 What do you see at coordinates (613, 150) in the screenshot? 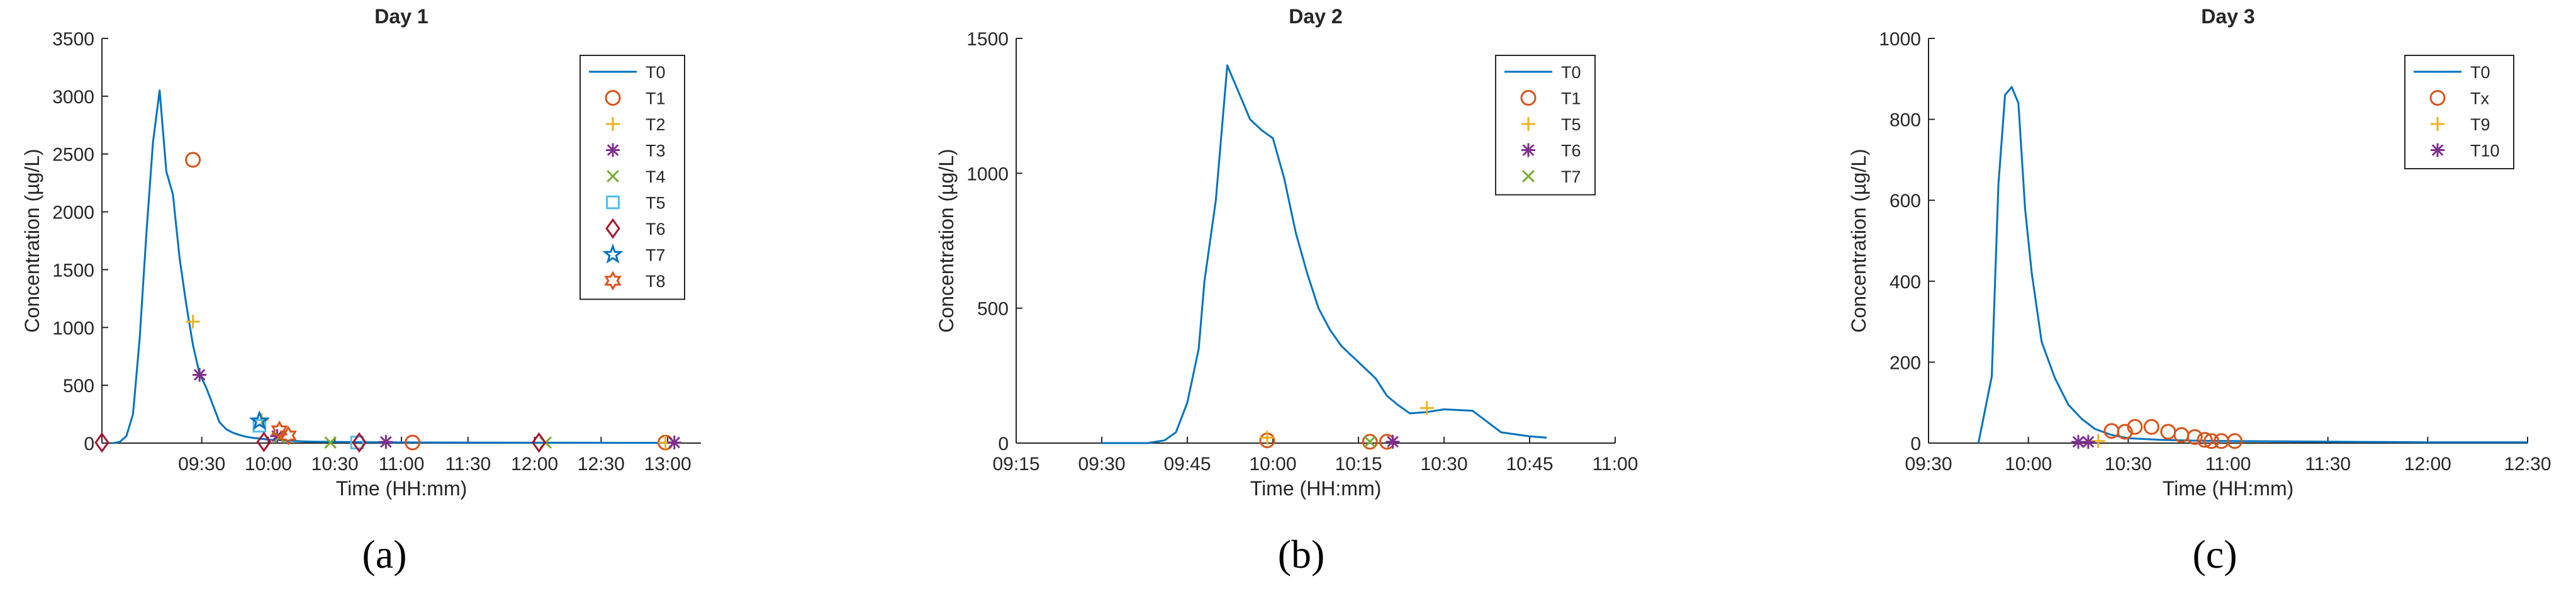
I see `legend-swatch-t3` at bounding box center [613, 150].